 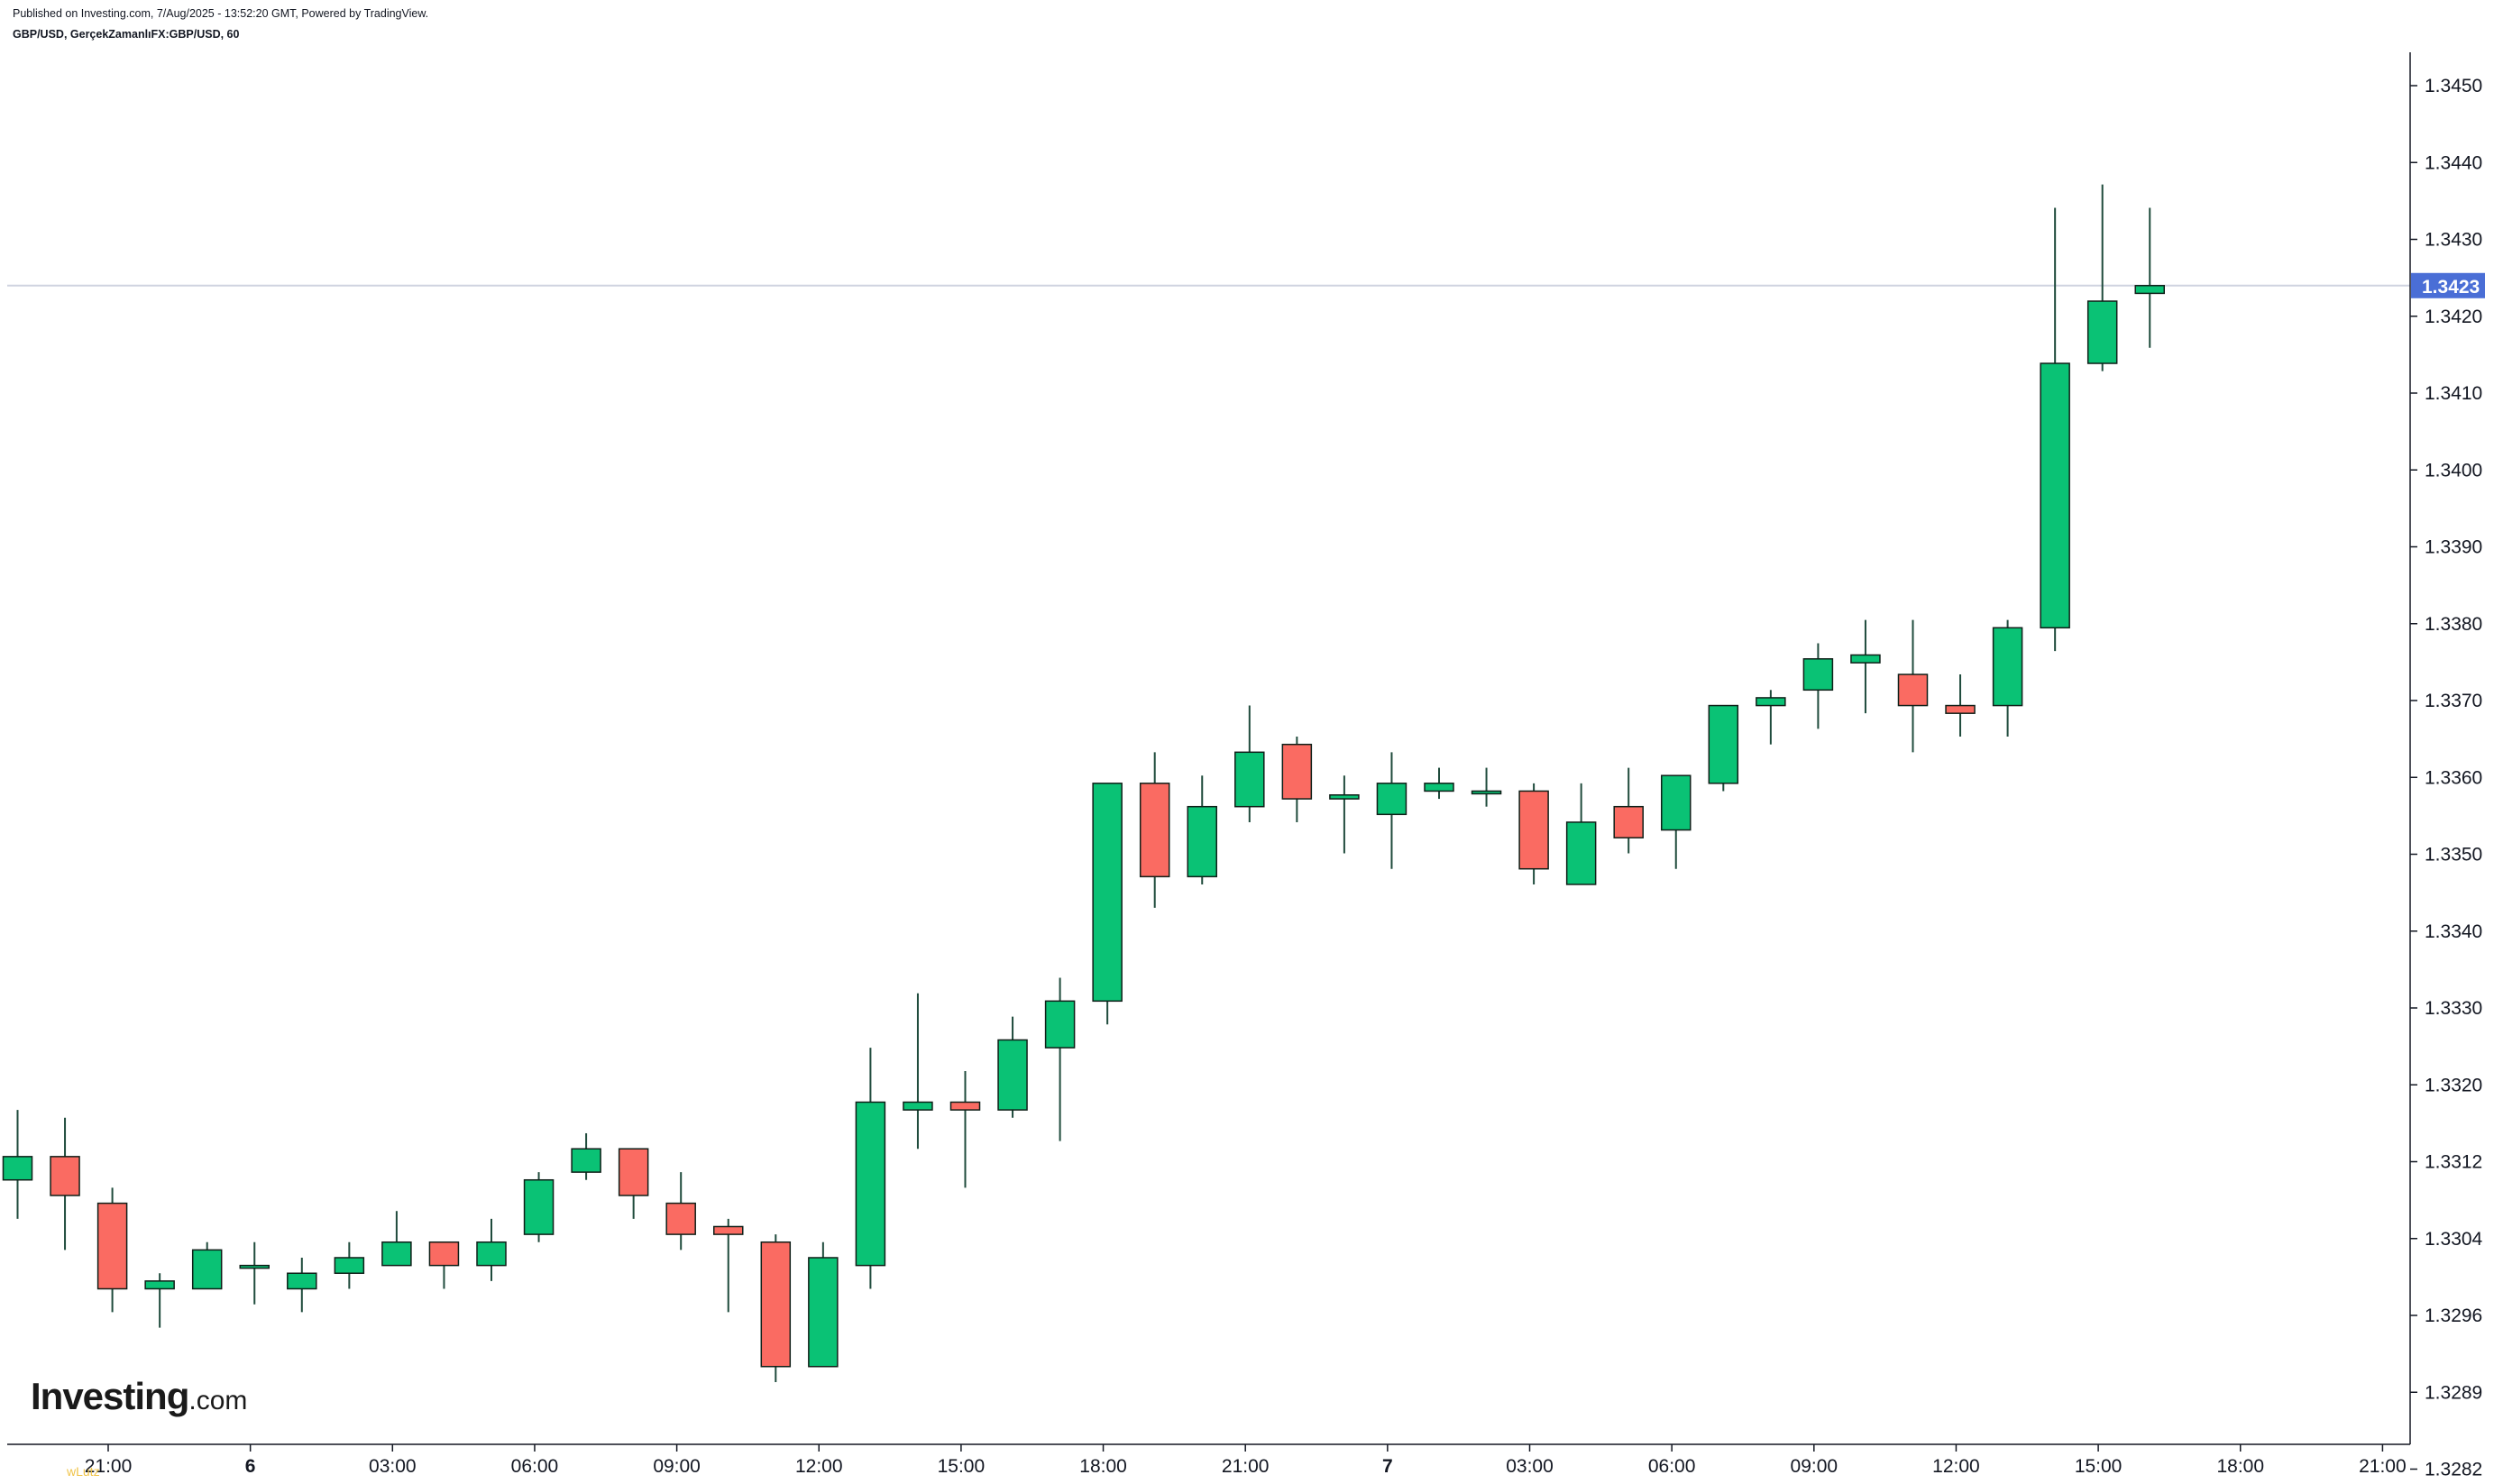 What do you see at coordinates (2454, 777) in the screenshot?
I see `y-tick-label: 1.3360` at bounding box center [2454, 777].